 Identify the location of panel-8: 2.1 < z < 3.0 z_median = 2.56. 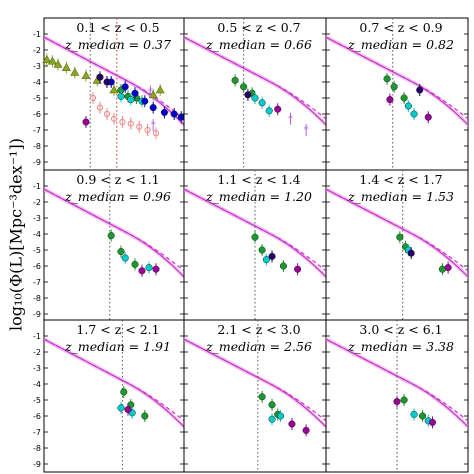
(255, 396).